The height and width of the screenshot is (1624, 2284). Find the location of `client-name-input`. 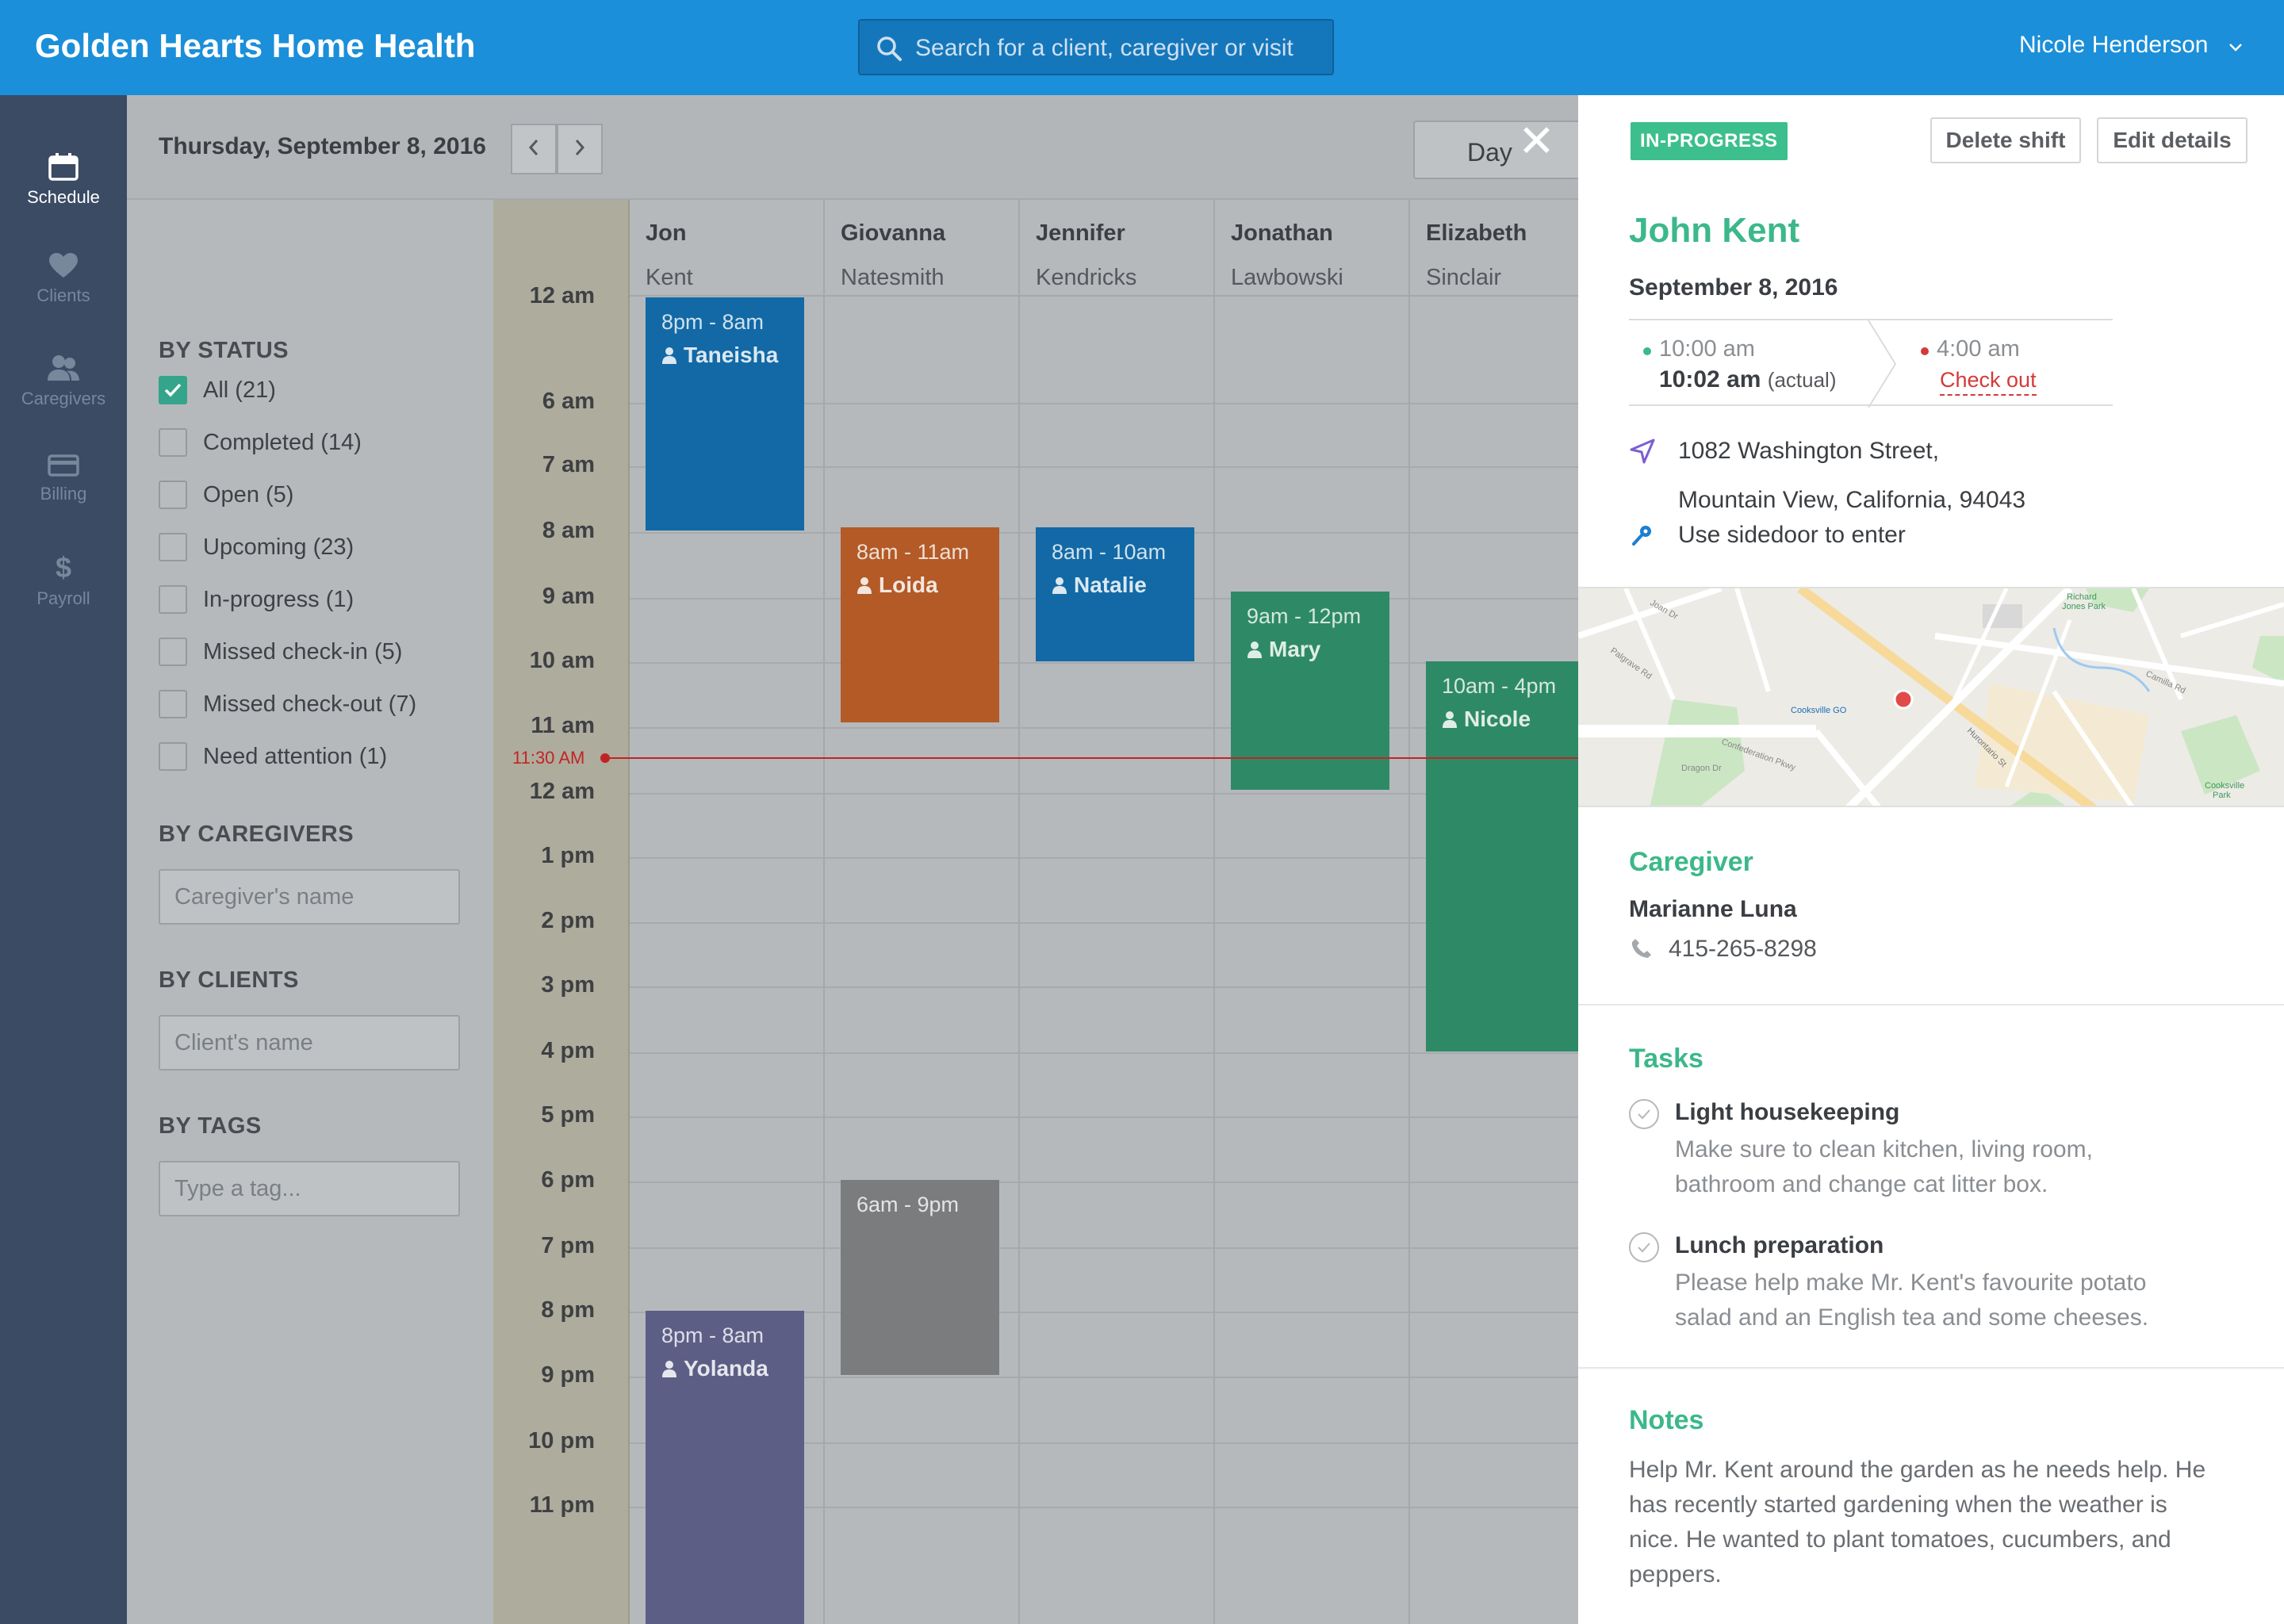

client-name-input is located at coordinates (309, 1043).